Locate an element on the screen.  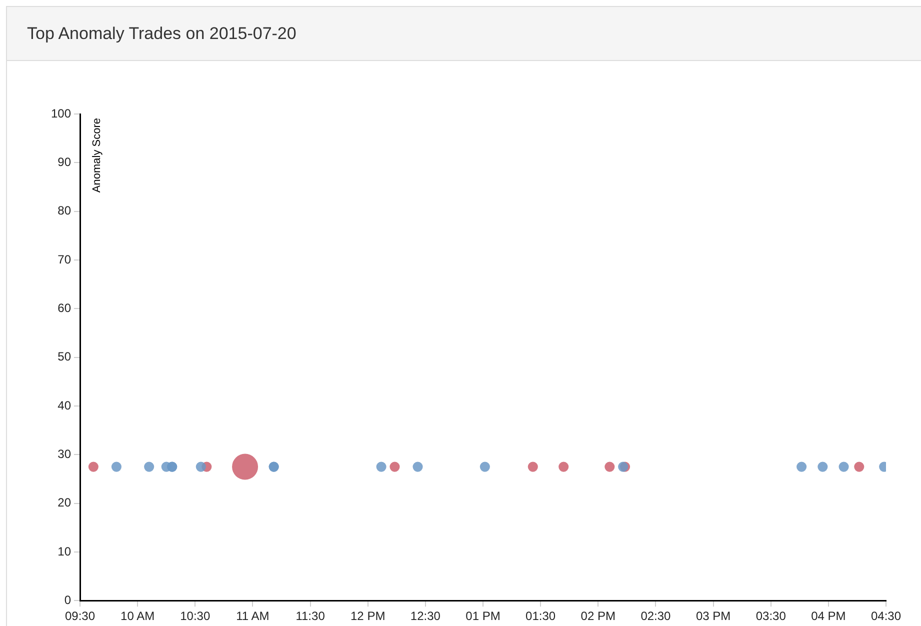
y-axis-title: Anomaly Score is located at coordinates (97, 155).